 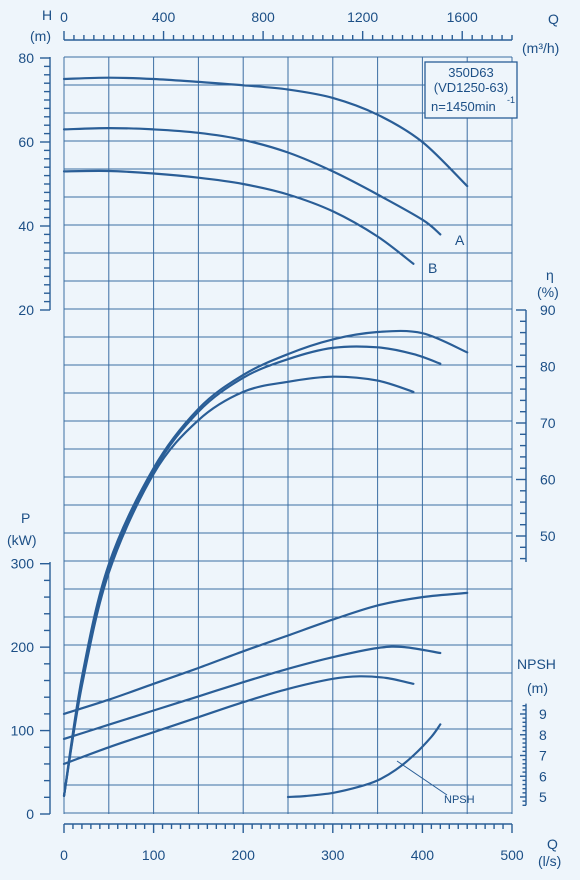 What do you see at coordinates (459, 800) in the screenshot?
I see `npsh-curve-label: NPSH` at bounding box center [459, 800].